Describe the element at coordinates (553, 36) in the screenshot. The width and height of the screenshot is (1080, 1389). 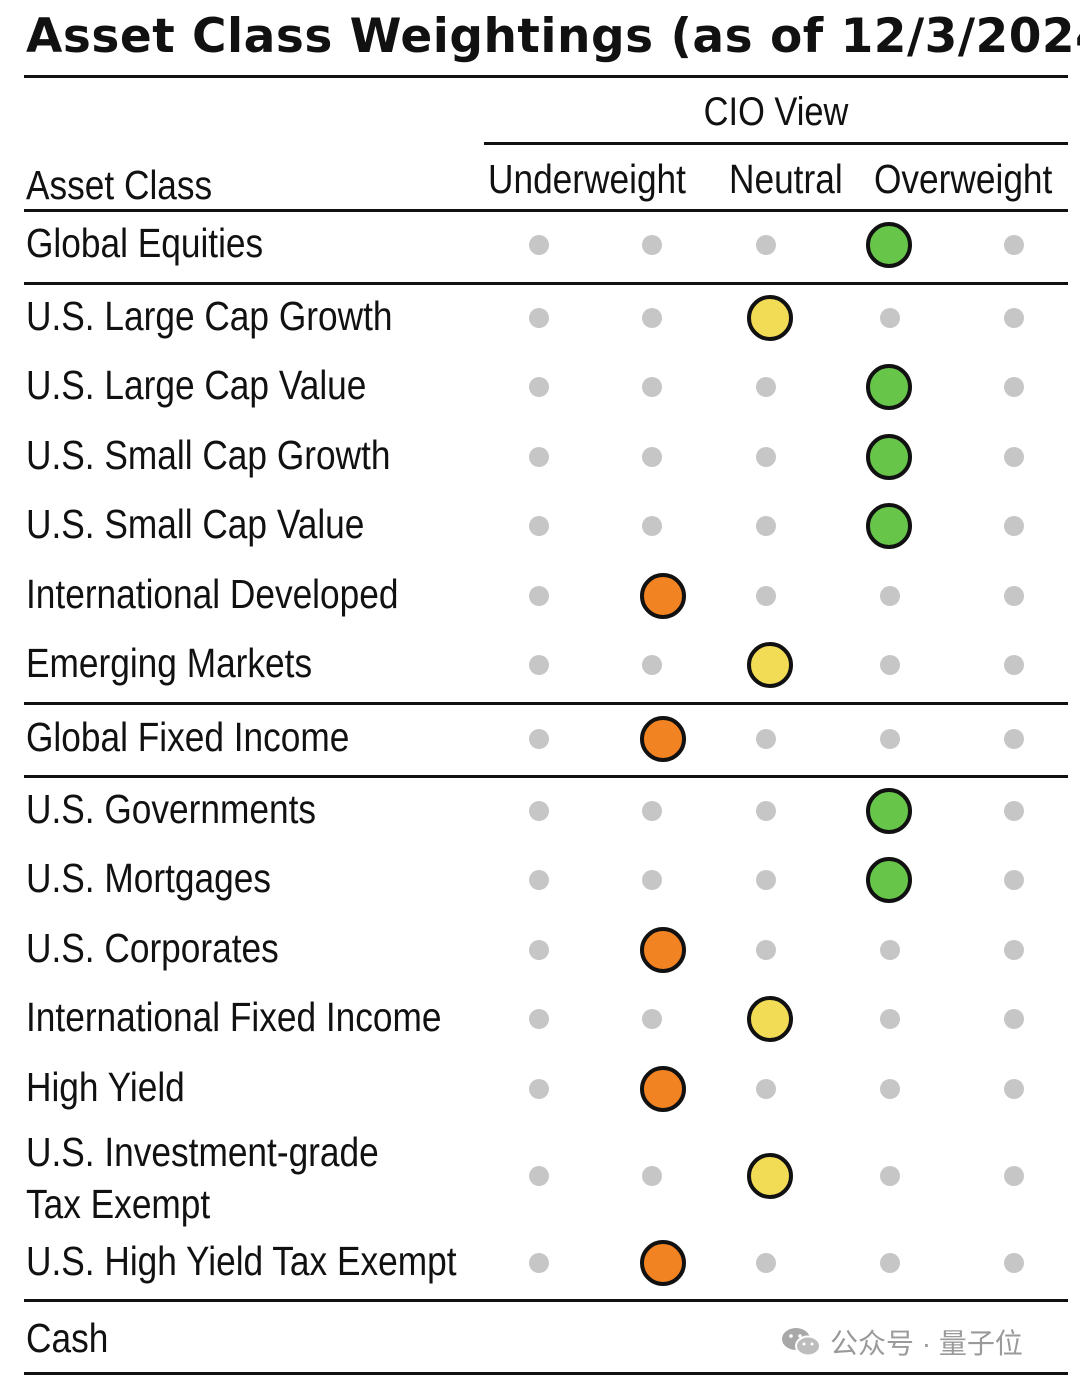
I see `page-title: Asset Class Weightings (as of 12/3/2024` at that location.